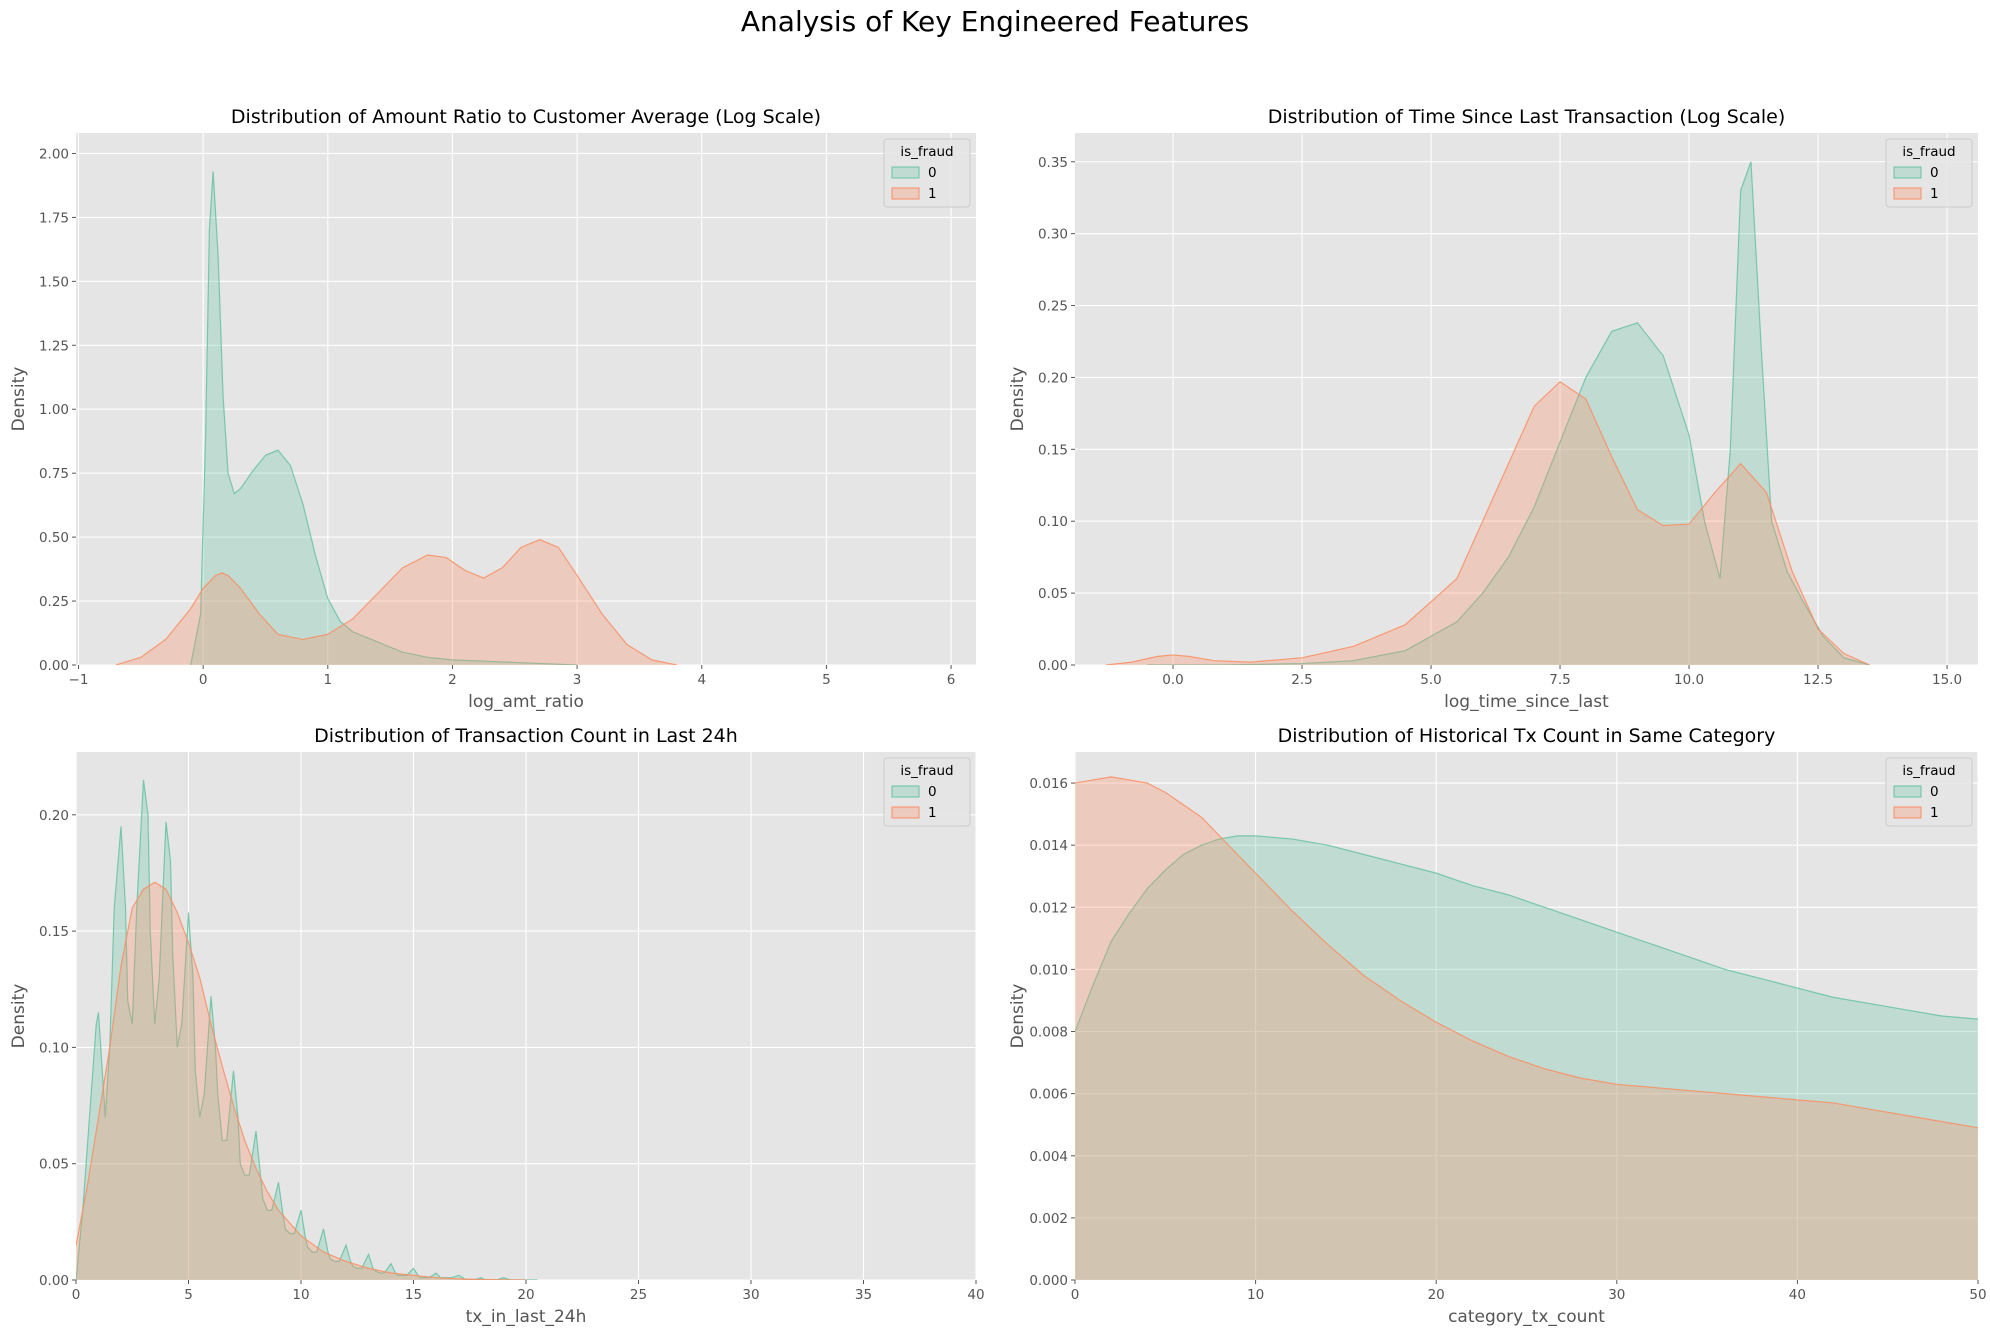  What do you see at coordinates (1430, 680) in the screenshot?
I see `x-tick-label: 5.0` at bounding box center [1430, 680].